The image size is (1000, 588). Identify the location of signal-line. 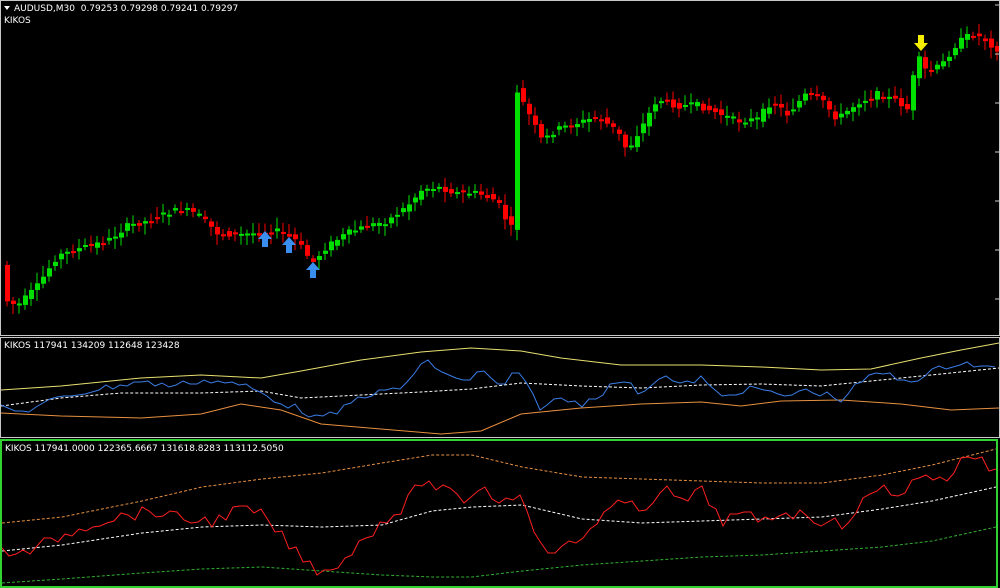
(500, 387).